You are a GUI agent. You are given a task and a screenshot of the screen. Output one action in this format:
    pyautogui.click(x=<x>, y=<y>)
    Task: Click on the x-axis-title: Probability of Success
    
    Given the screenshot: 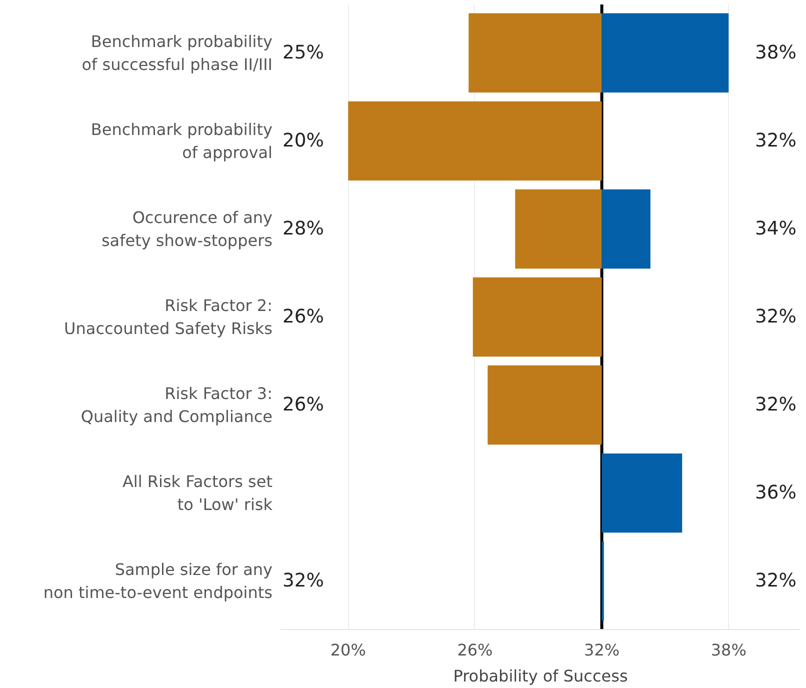 What is the action you would take?
    pyautogui.click(x=540, y=676)
    